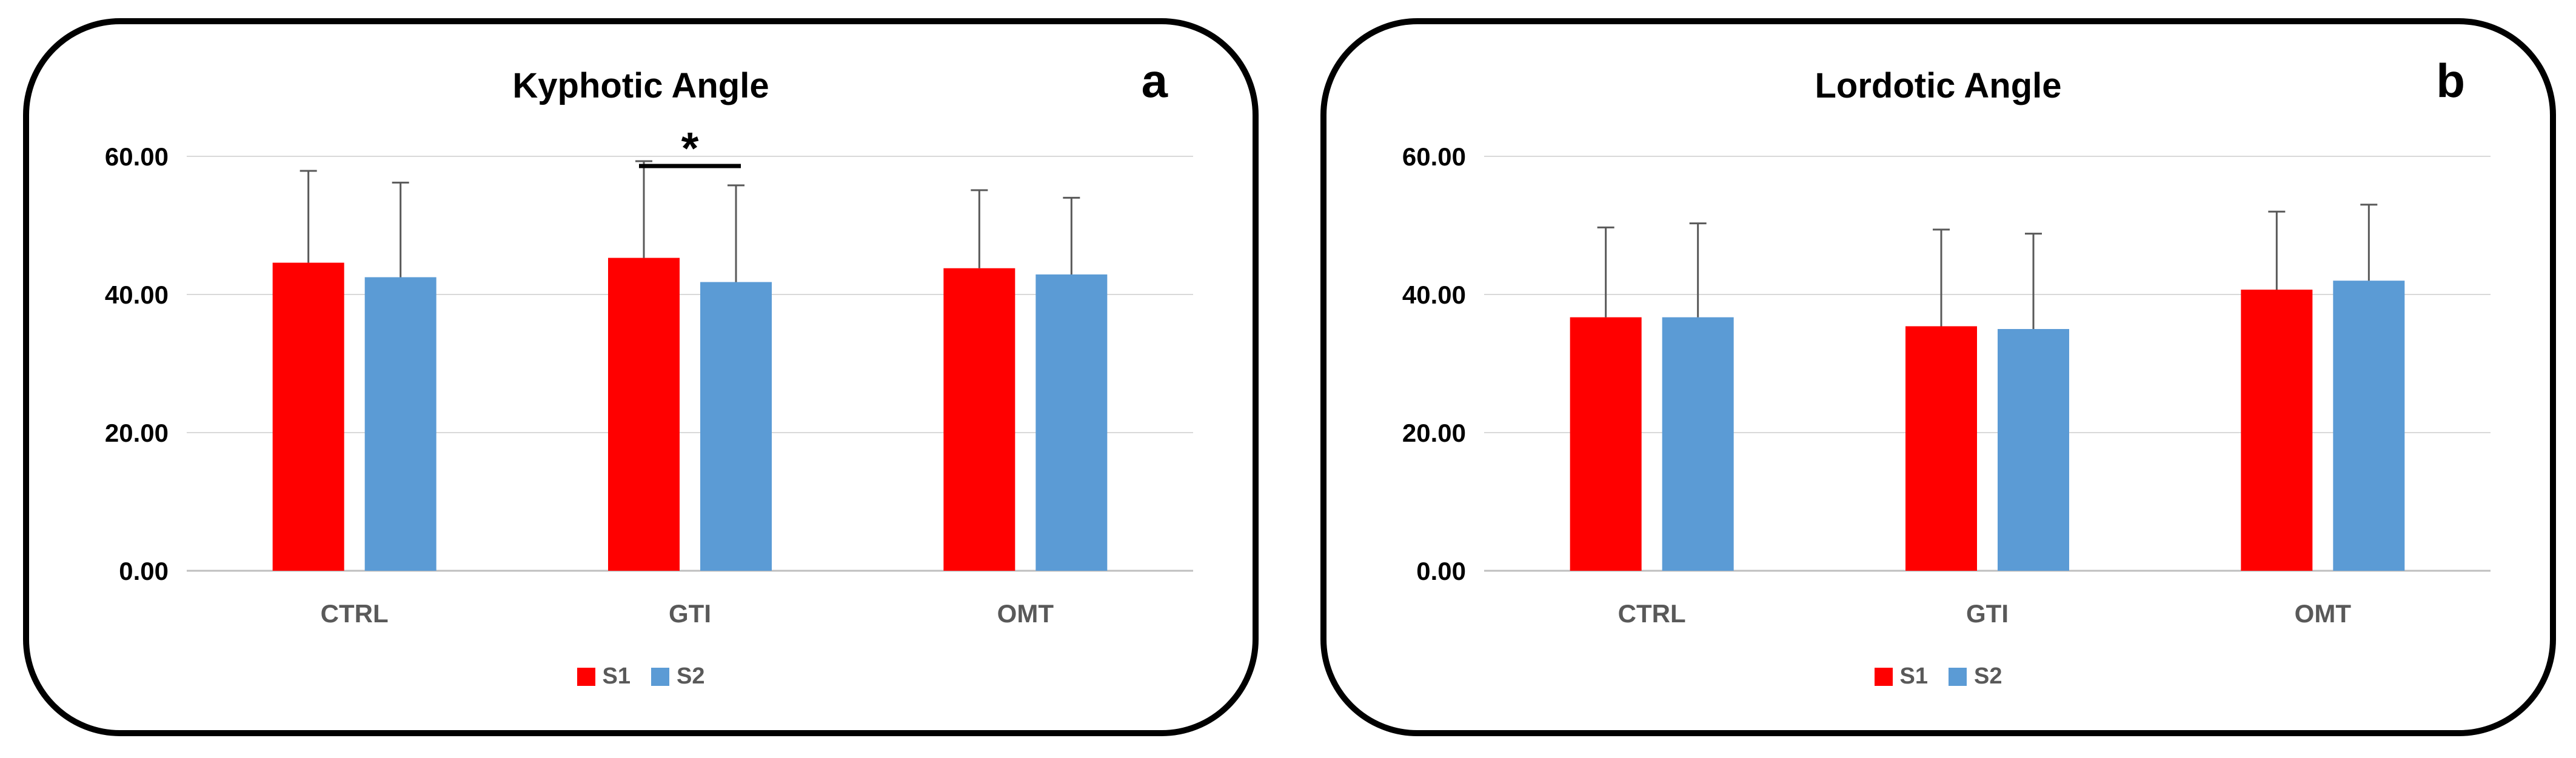 The image size is (2576, 758). I want to click on significance-marker: *, so click(690, 148).